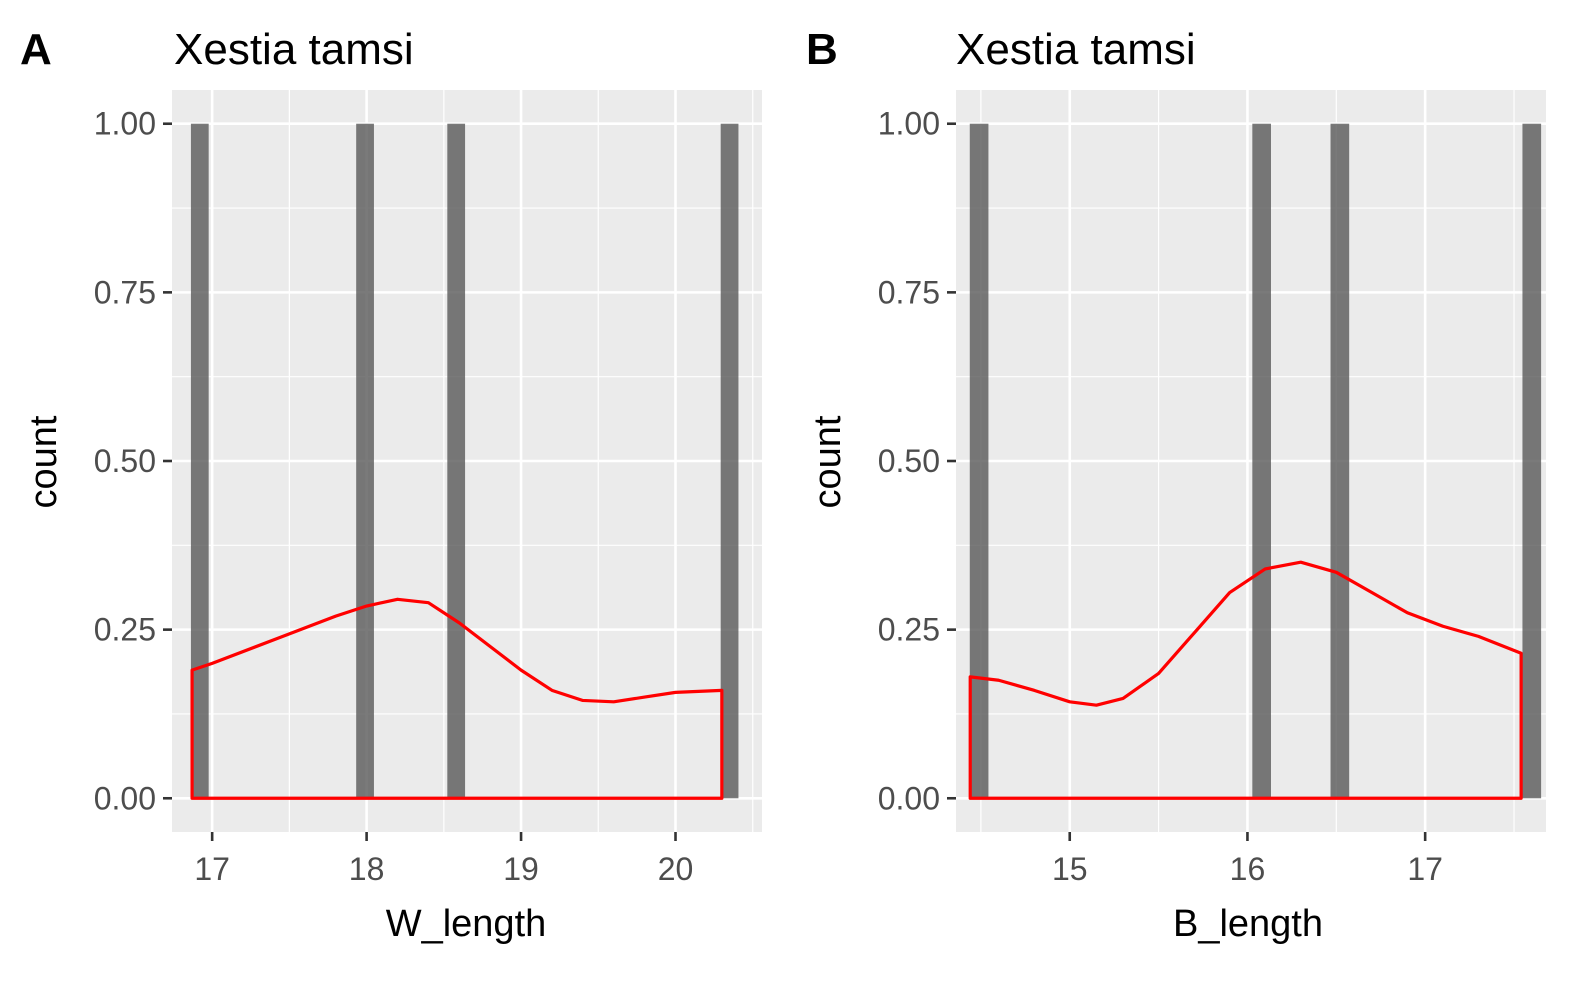  Describe the element at coordinates (676, 869) in the screenshot. I see `x-tick-label: 20` at that location.